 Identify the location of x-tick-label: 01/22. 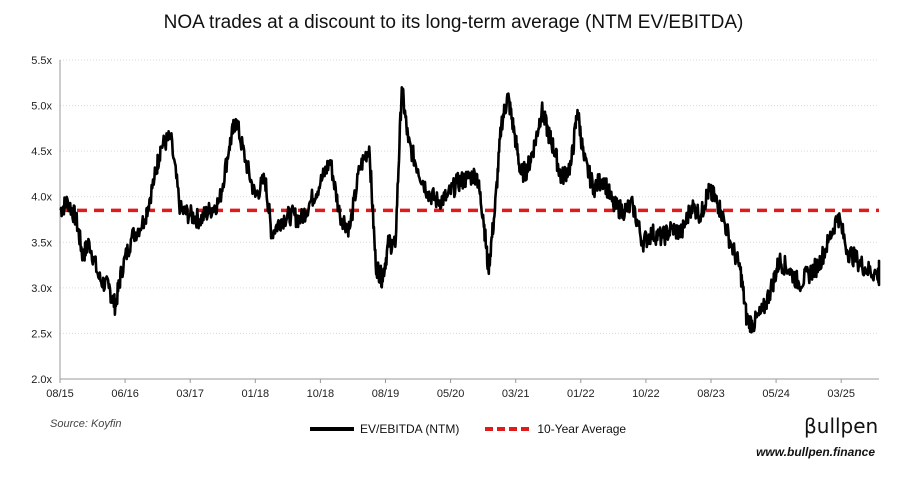
(581, 394).